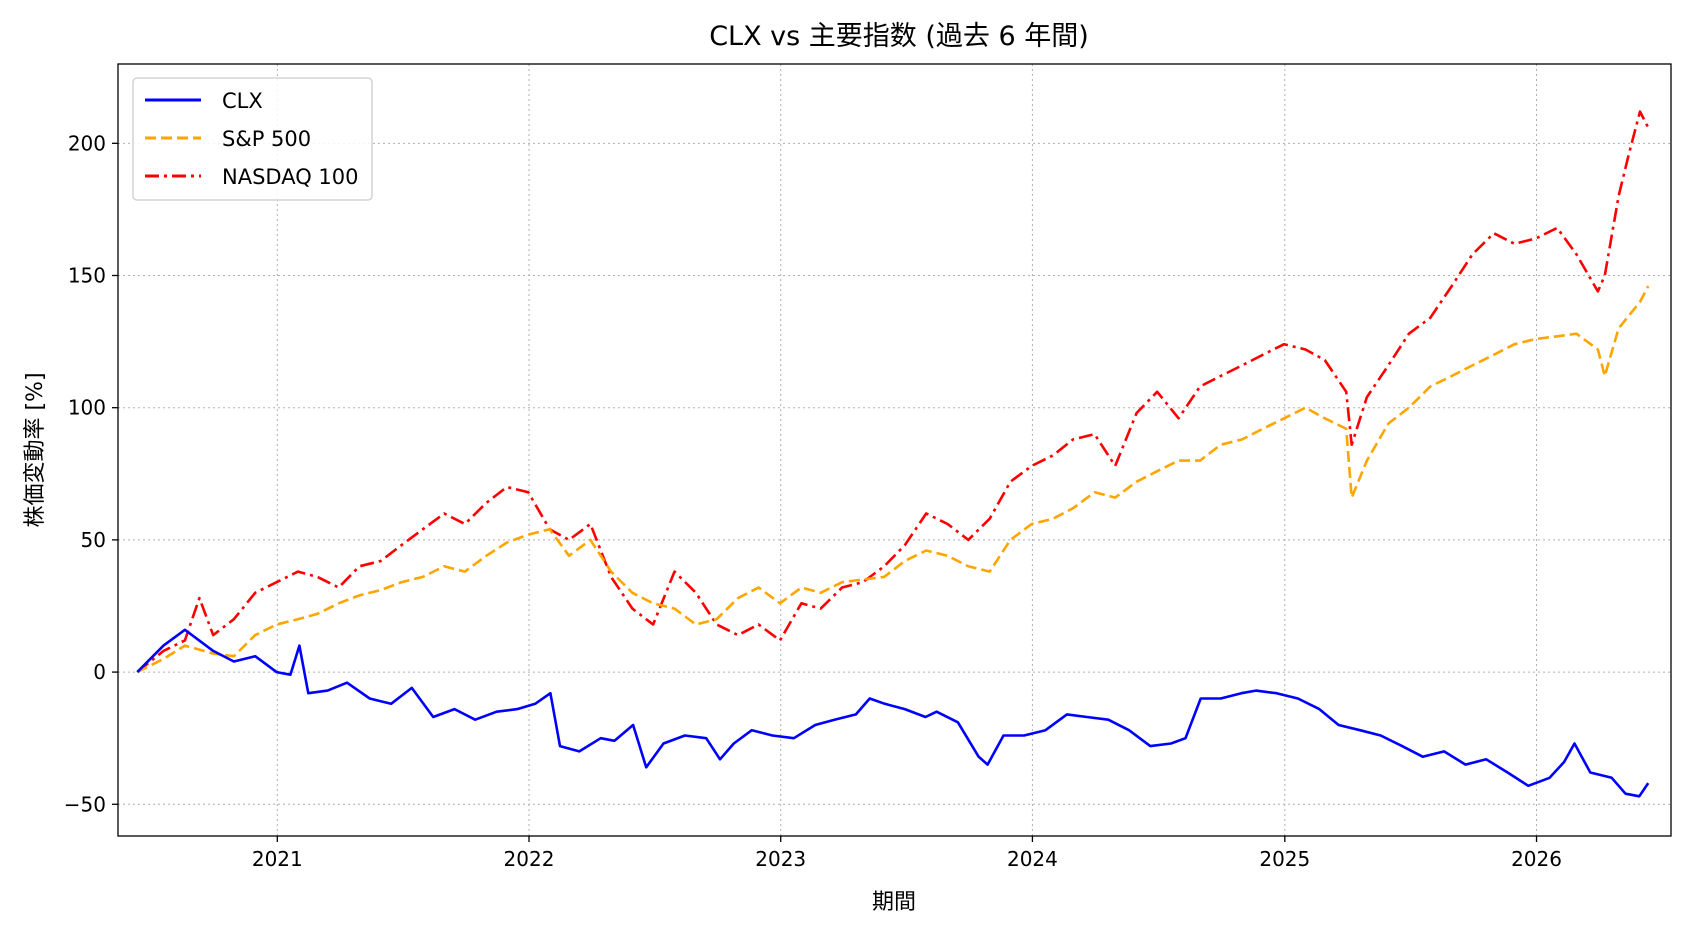  What do you see at coordinates (35, 449) in the screenshot?
I see `y-axis-label: 株価変動率 [%]` at bounding box center [35, 449].